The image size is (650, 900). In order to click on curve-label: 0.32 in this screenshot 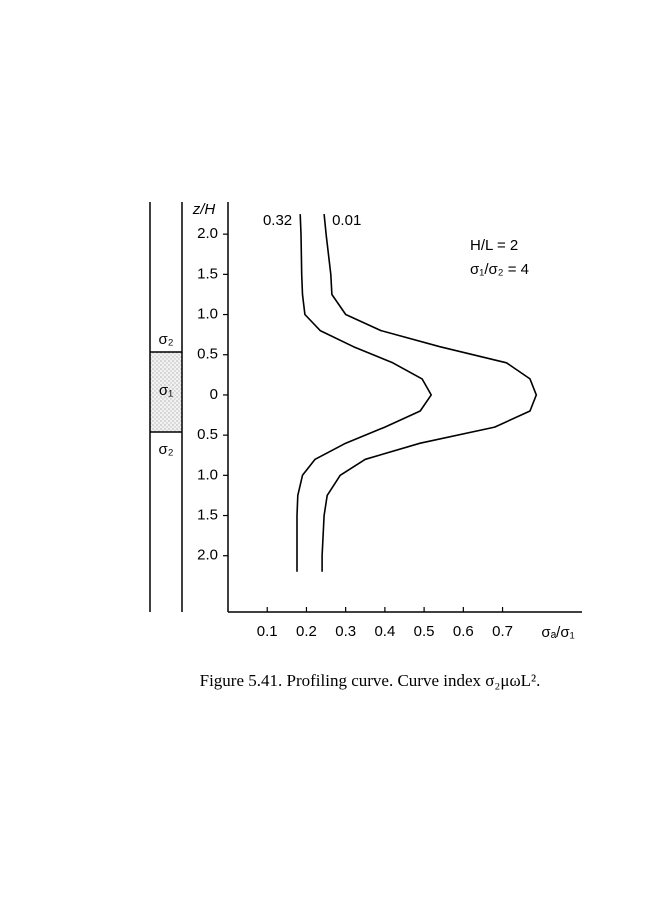, I will do `click(277, 220)`.